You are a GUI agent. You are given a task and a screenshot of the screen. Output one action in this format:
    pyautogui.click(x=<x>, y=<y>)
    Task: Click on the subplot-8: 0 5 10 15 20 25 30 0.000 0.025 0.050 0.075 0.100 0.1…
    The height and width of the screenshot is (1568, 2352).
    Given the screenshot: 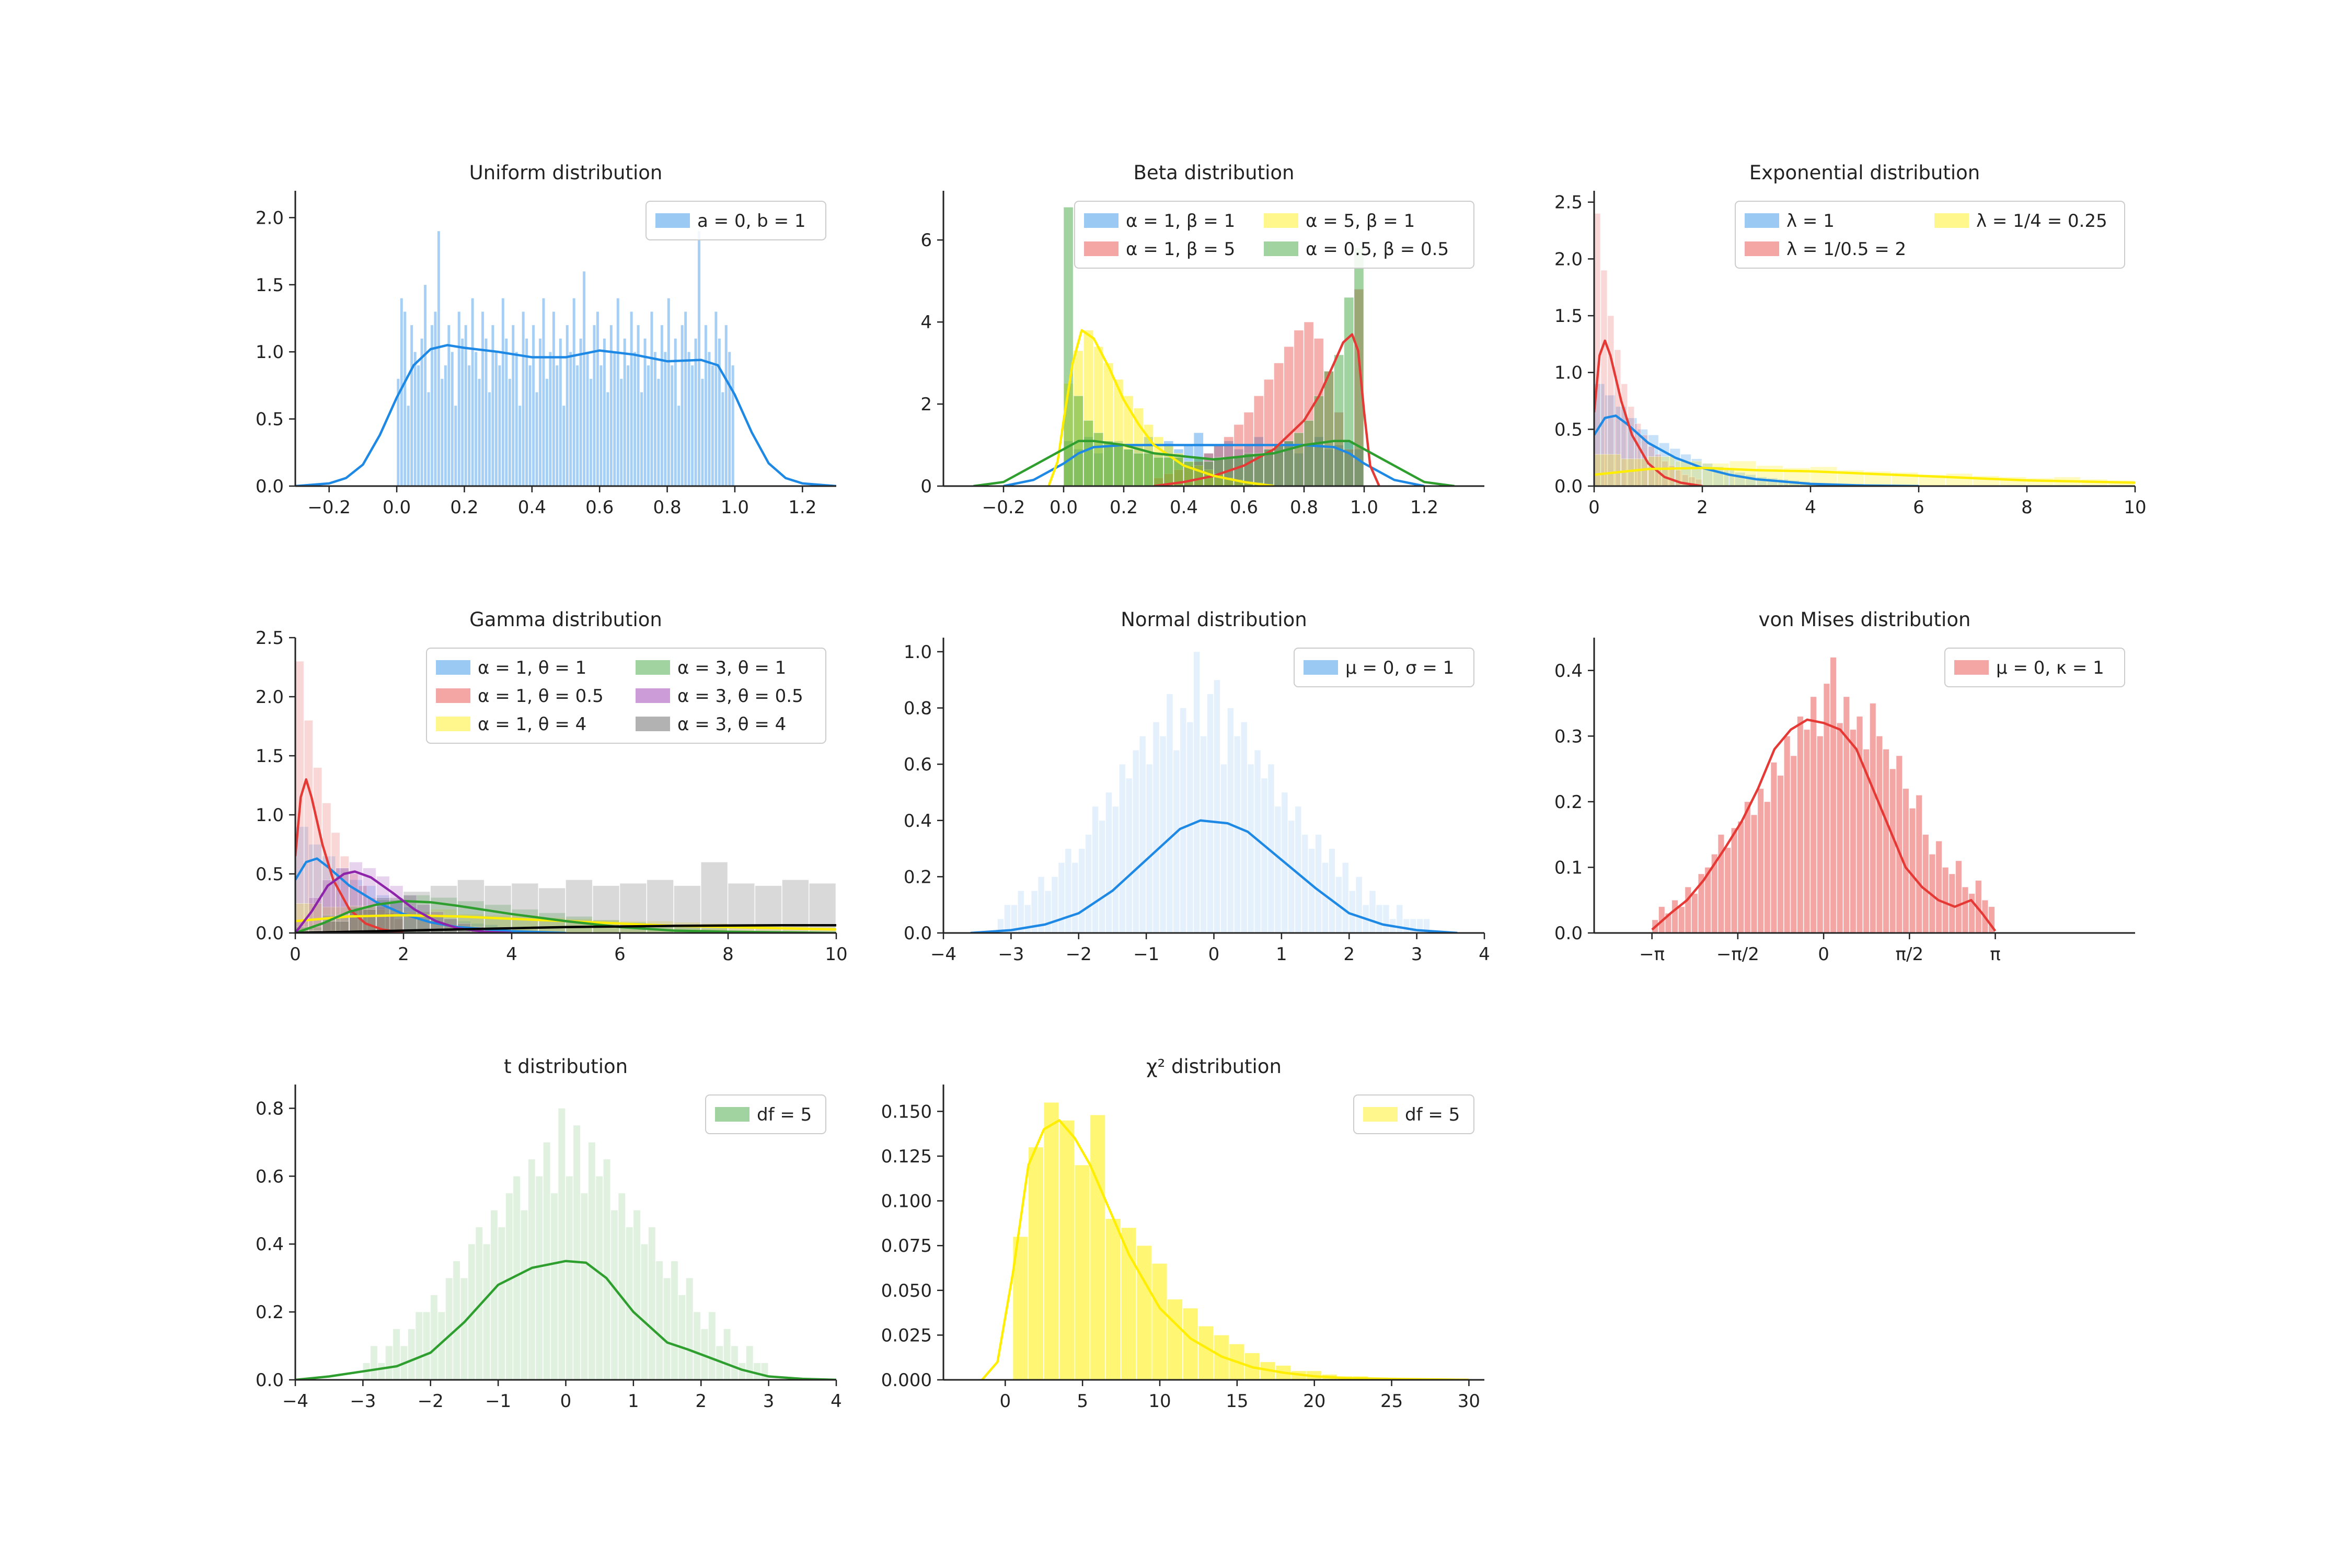 What is the action you would take?
    pyautogui.click(x=1182, y=1233)
    